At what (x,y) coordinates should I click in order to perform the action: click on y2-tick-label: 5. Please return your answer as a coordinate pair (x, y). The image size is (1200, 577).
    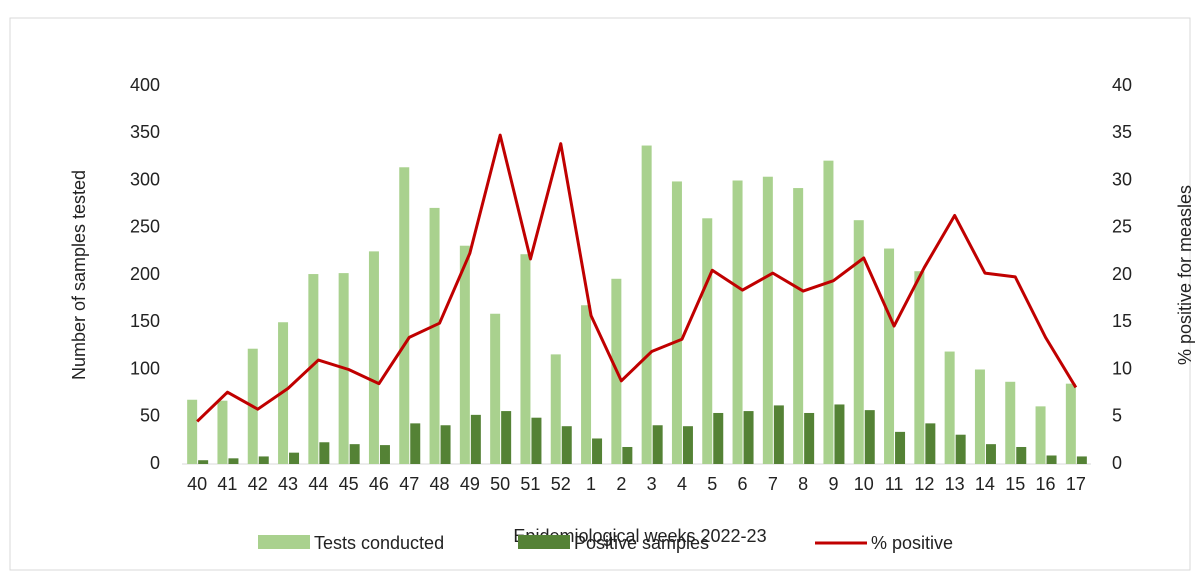
    Looking at the image, I should click on (1117, 416).